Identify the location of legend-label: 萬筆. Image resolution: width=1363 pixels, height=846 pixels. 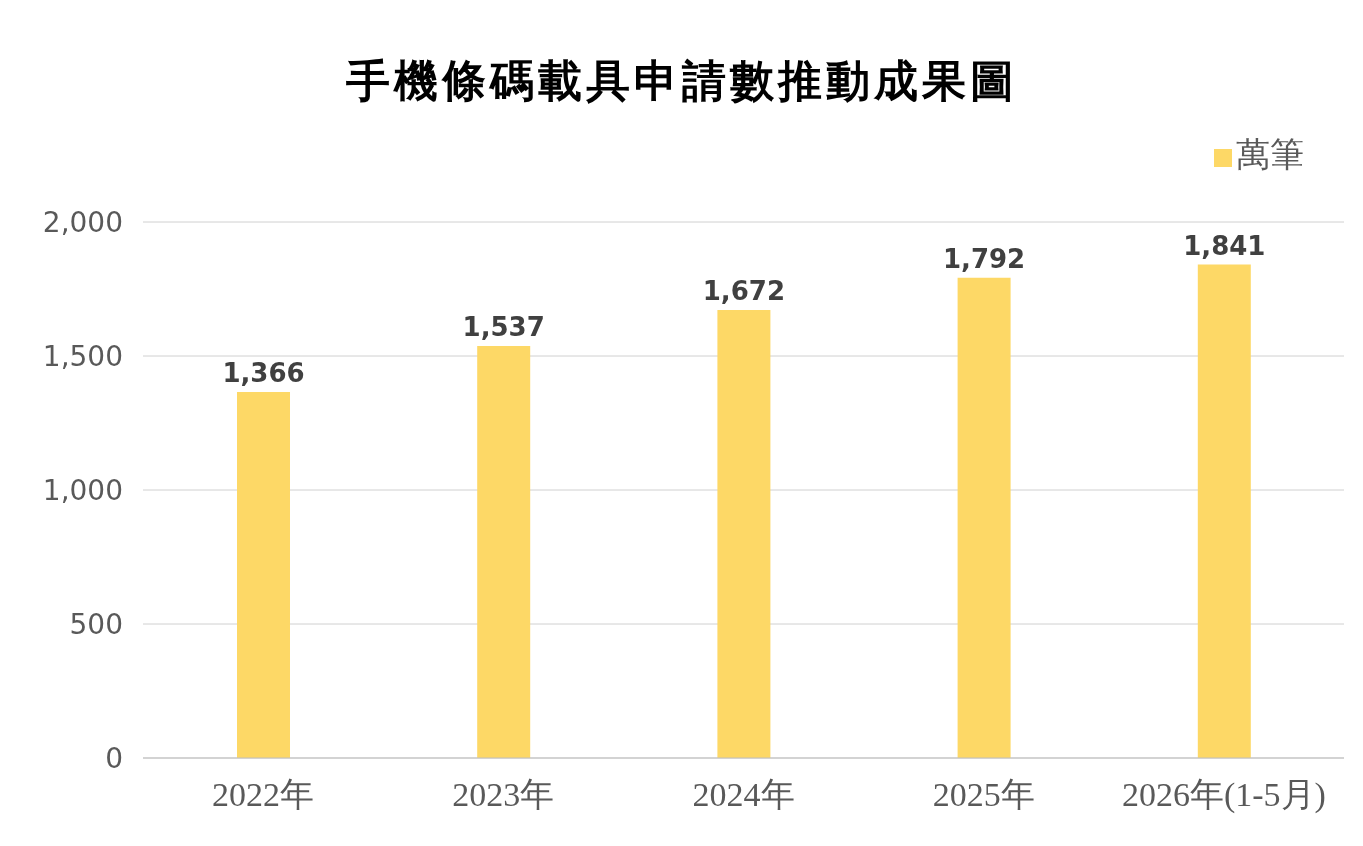
(1270, 154).